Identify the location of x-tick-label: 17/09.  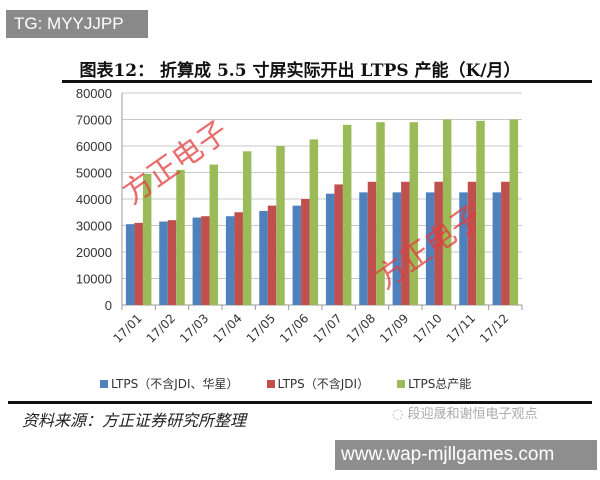
(394, 328).